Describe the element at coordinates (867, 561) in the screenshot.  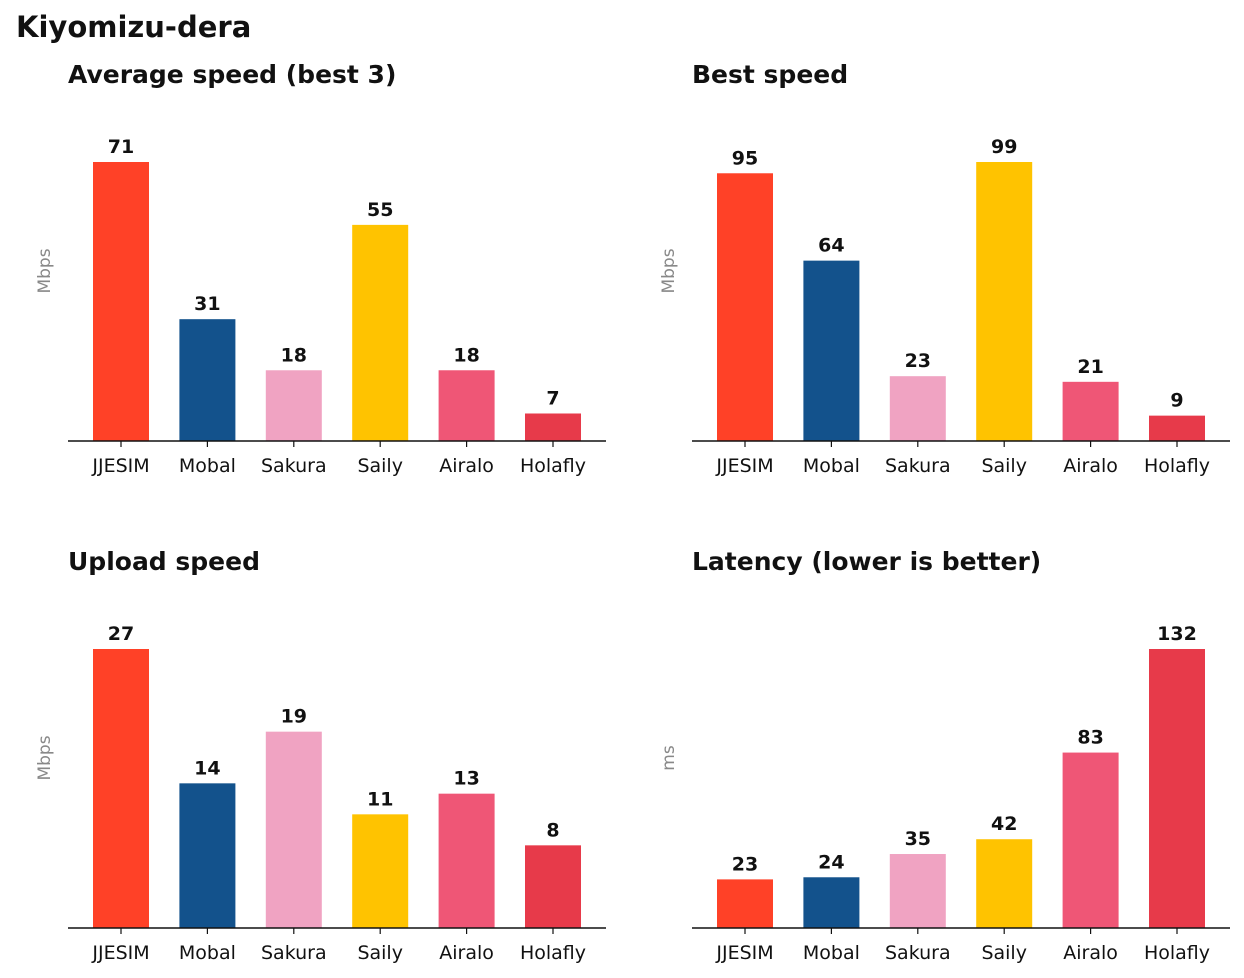
I see `chart-title: Latency (lower is better)` at that location.